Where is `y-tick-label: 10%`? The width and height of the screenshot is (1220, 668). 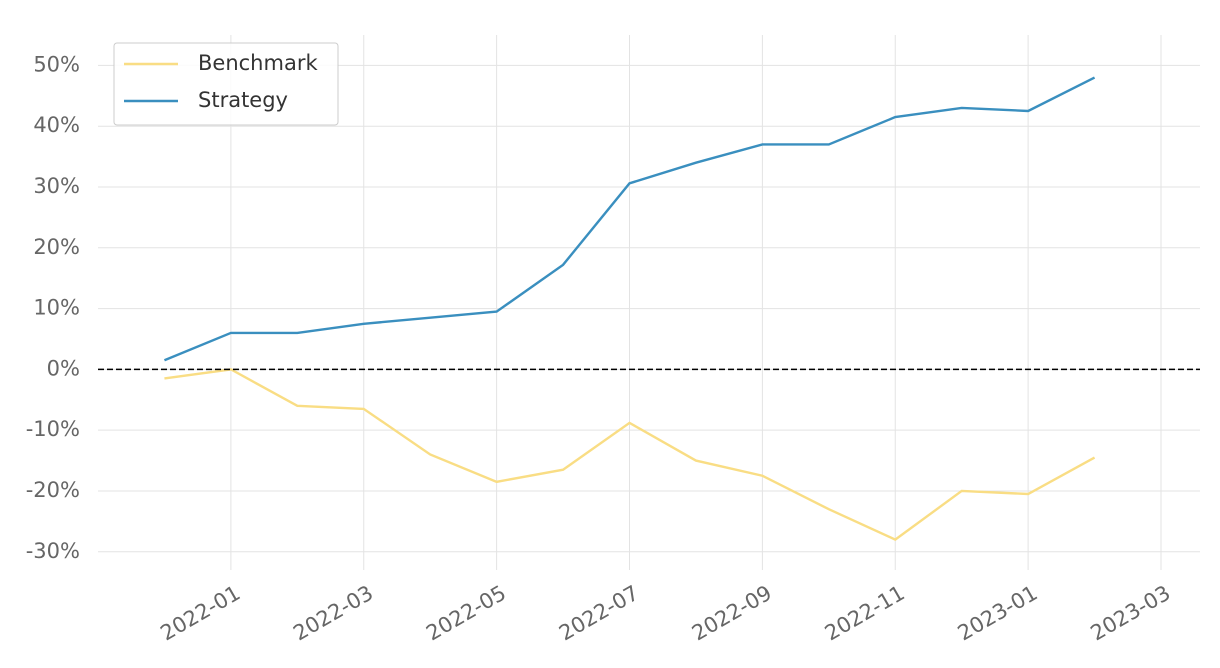 y-tick-label: 10% is located at coordinates (56, 308).